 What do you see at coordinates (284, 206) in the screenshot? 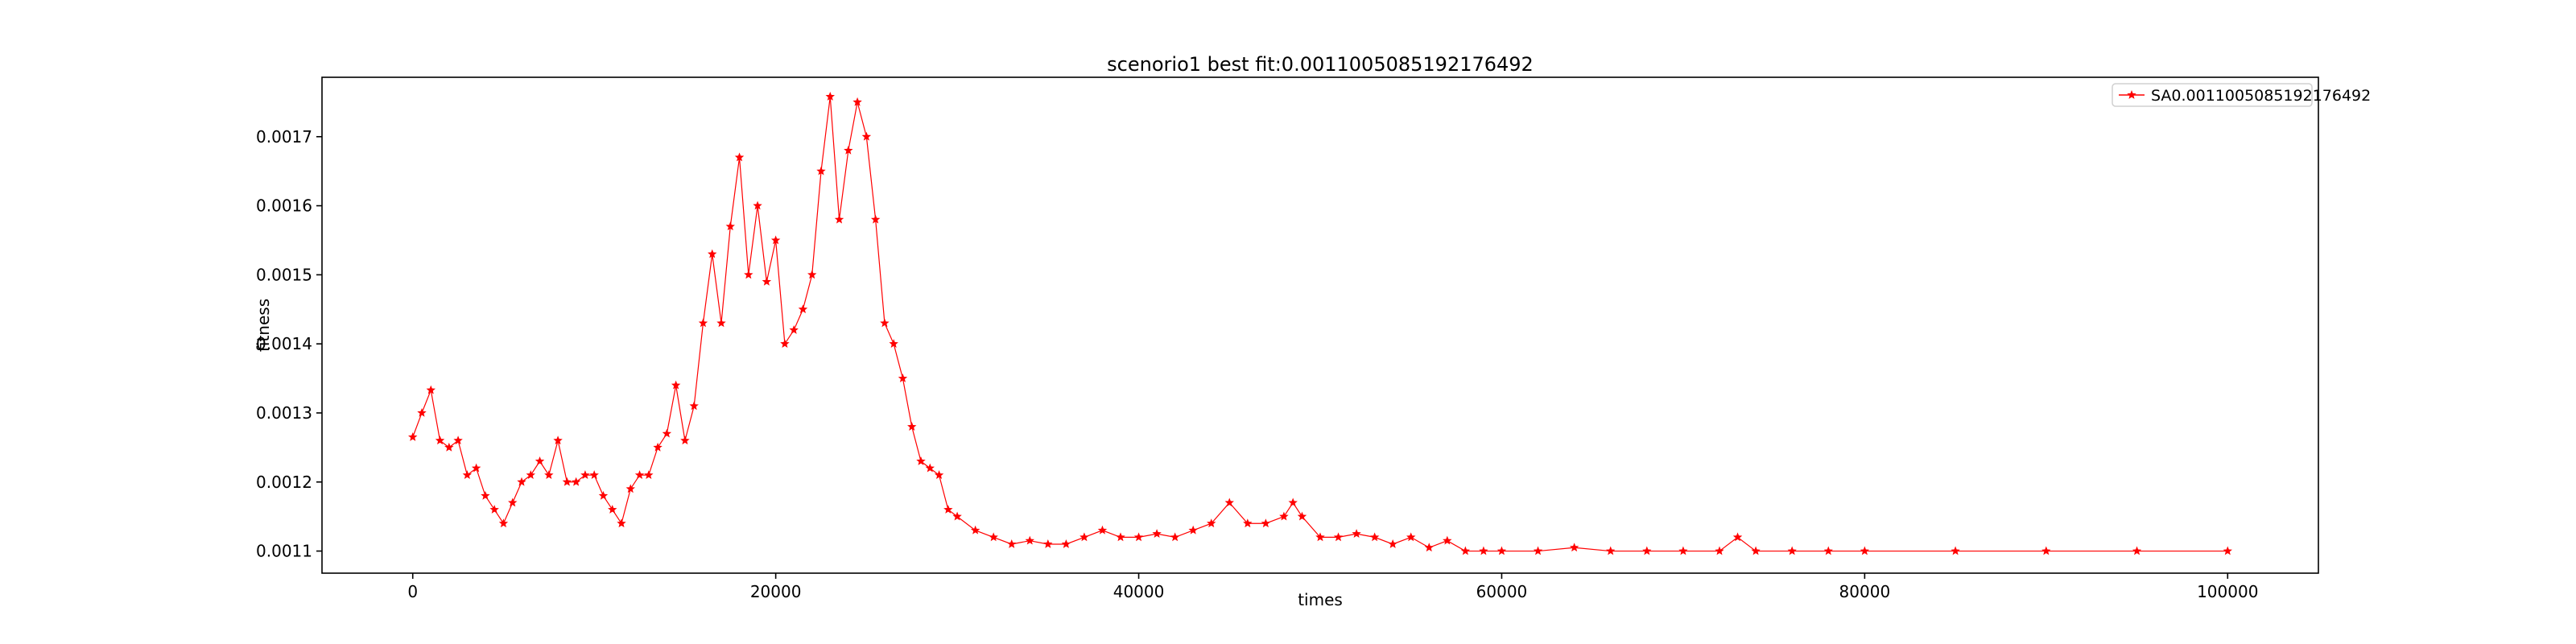
I see `y-tick-label: 0.0016` at bounding box center [284, 206].